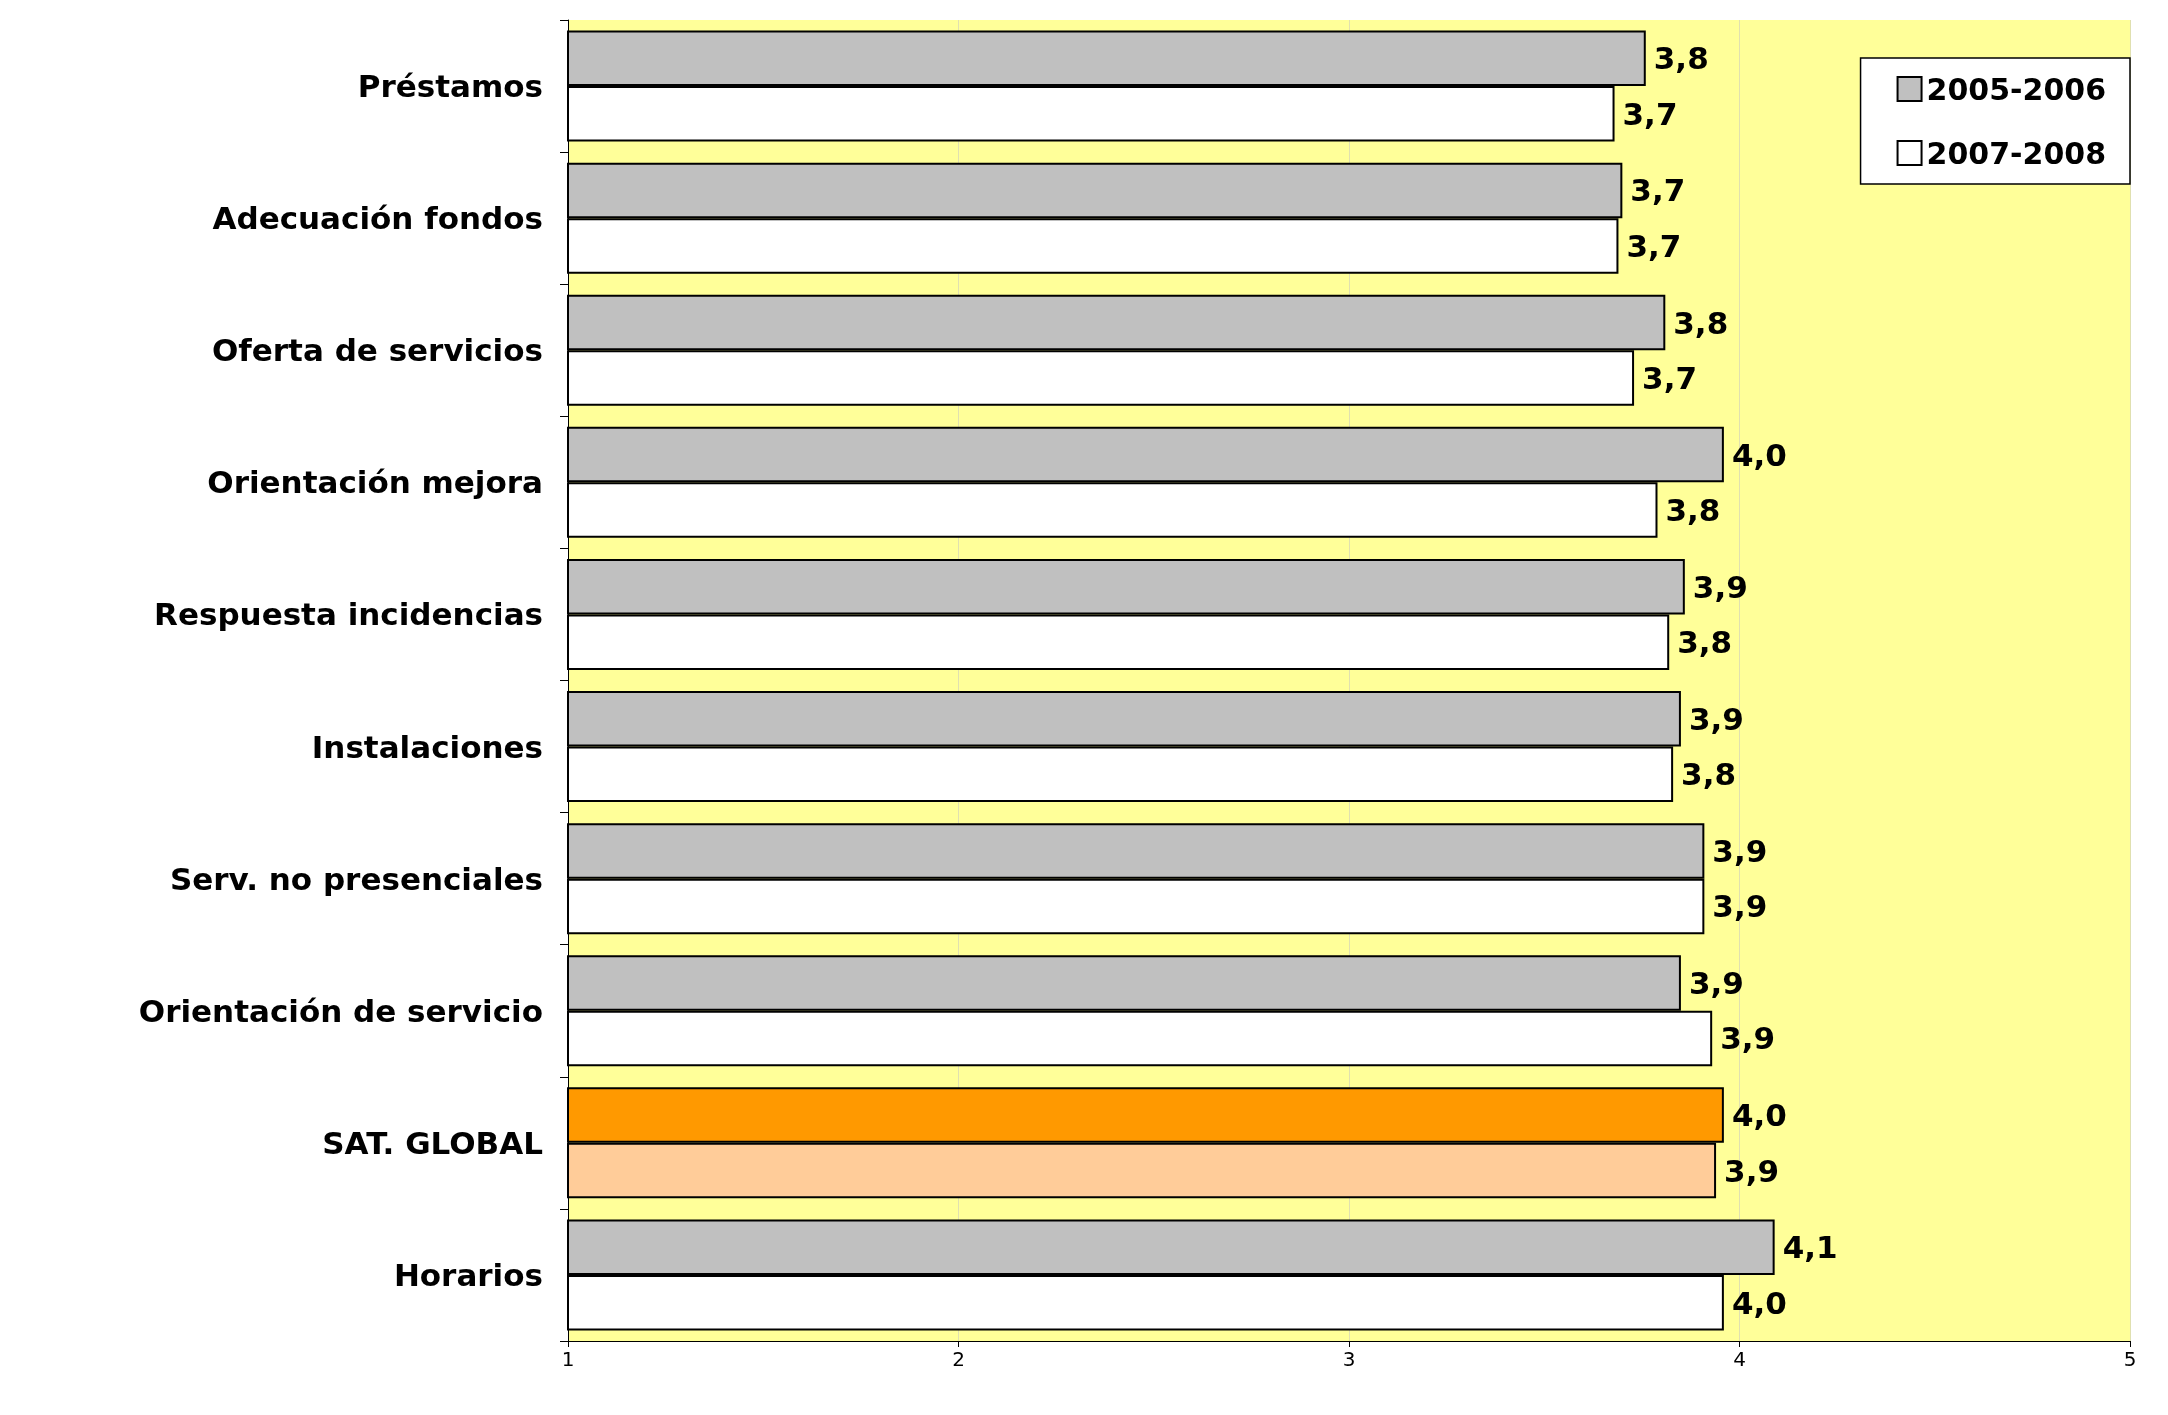 Image resolution: width=2168 pixels, height=1415 pixels. I want to click on y-tick-label: Oferta de servicios, so click(377, 350).